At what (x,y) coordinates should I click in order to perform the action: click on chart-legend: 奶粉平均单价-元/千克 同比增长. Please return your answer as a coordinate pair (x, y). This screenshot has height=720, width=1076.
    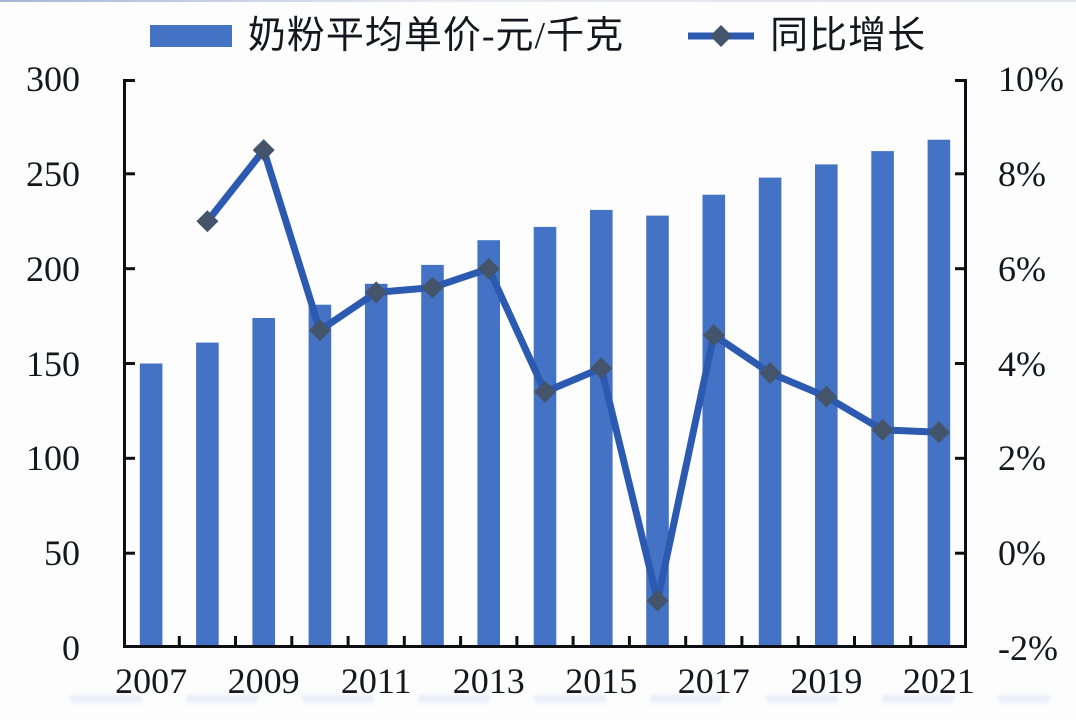
    Looking at the image, I should click on (538, 36).